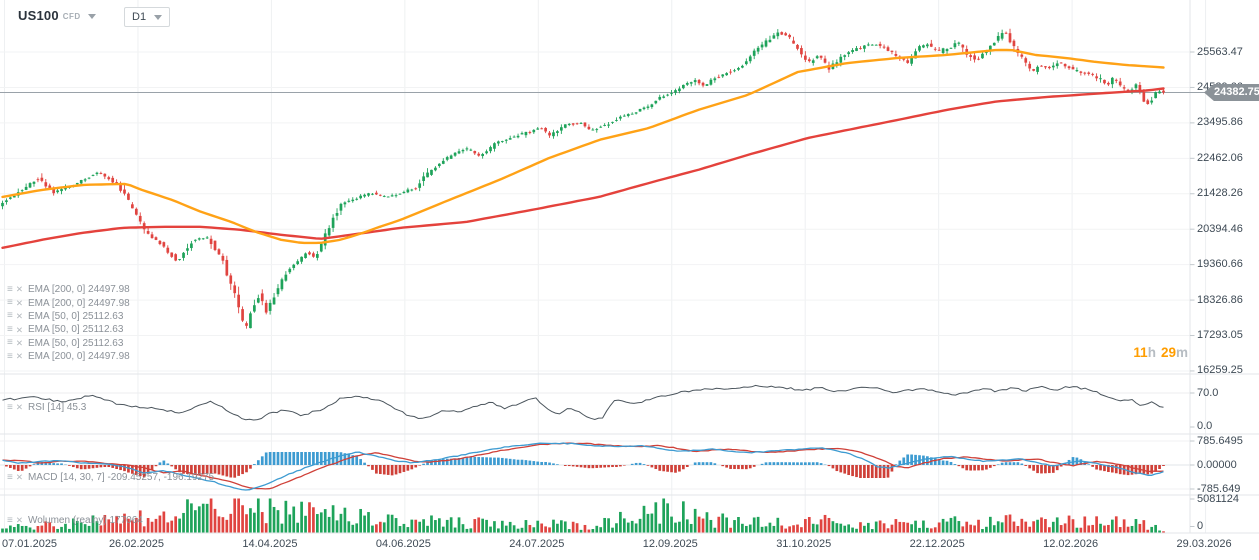 This screenshot has height=560, width=1259. Describe the element at coordinates (121, 478) in the screenshot. I see `macd-label: MACD [14, 30, 7] -209.45257, -196.19275` at that location.